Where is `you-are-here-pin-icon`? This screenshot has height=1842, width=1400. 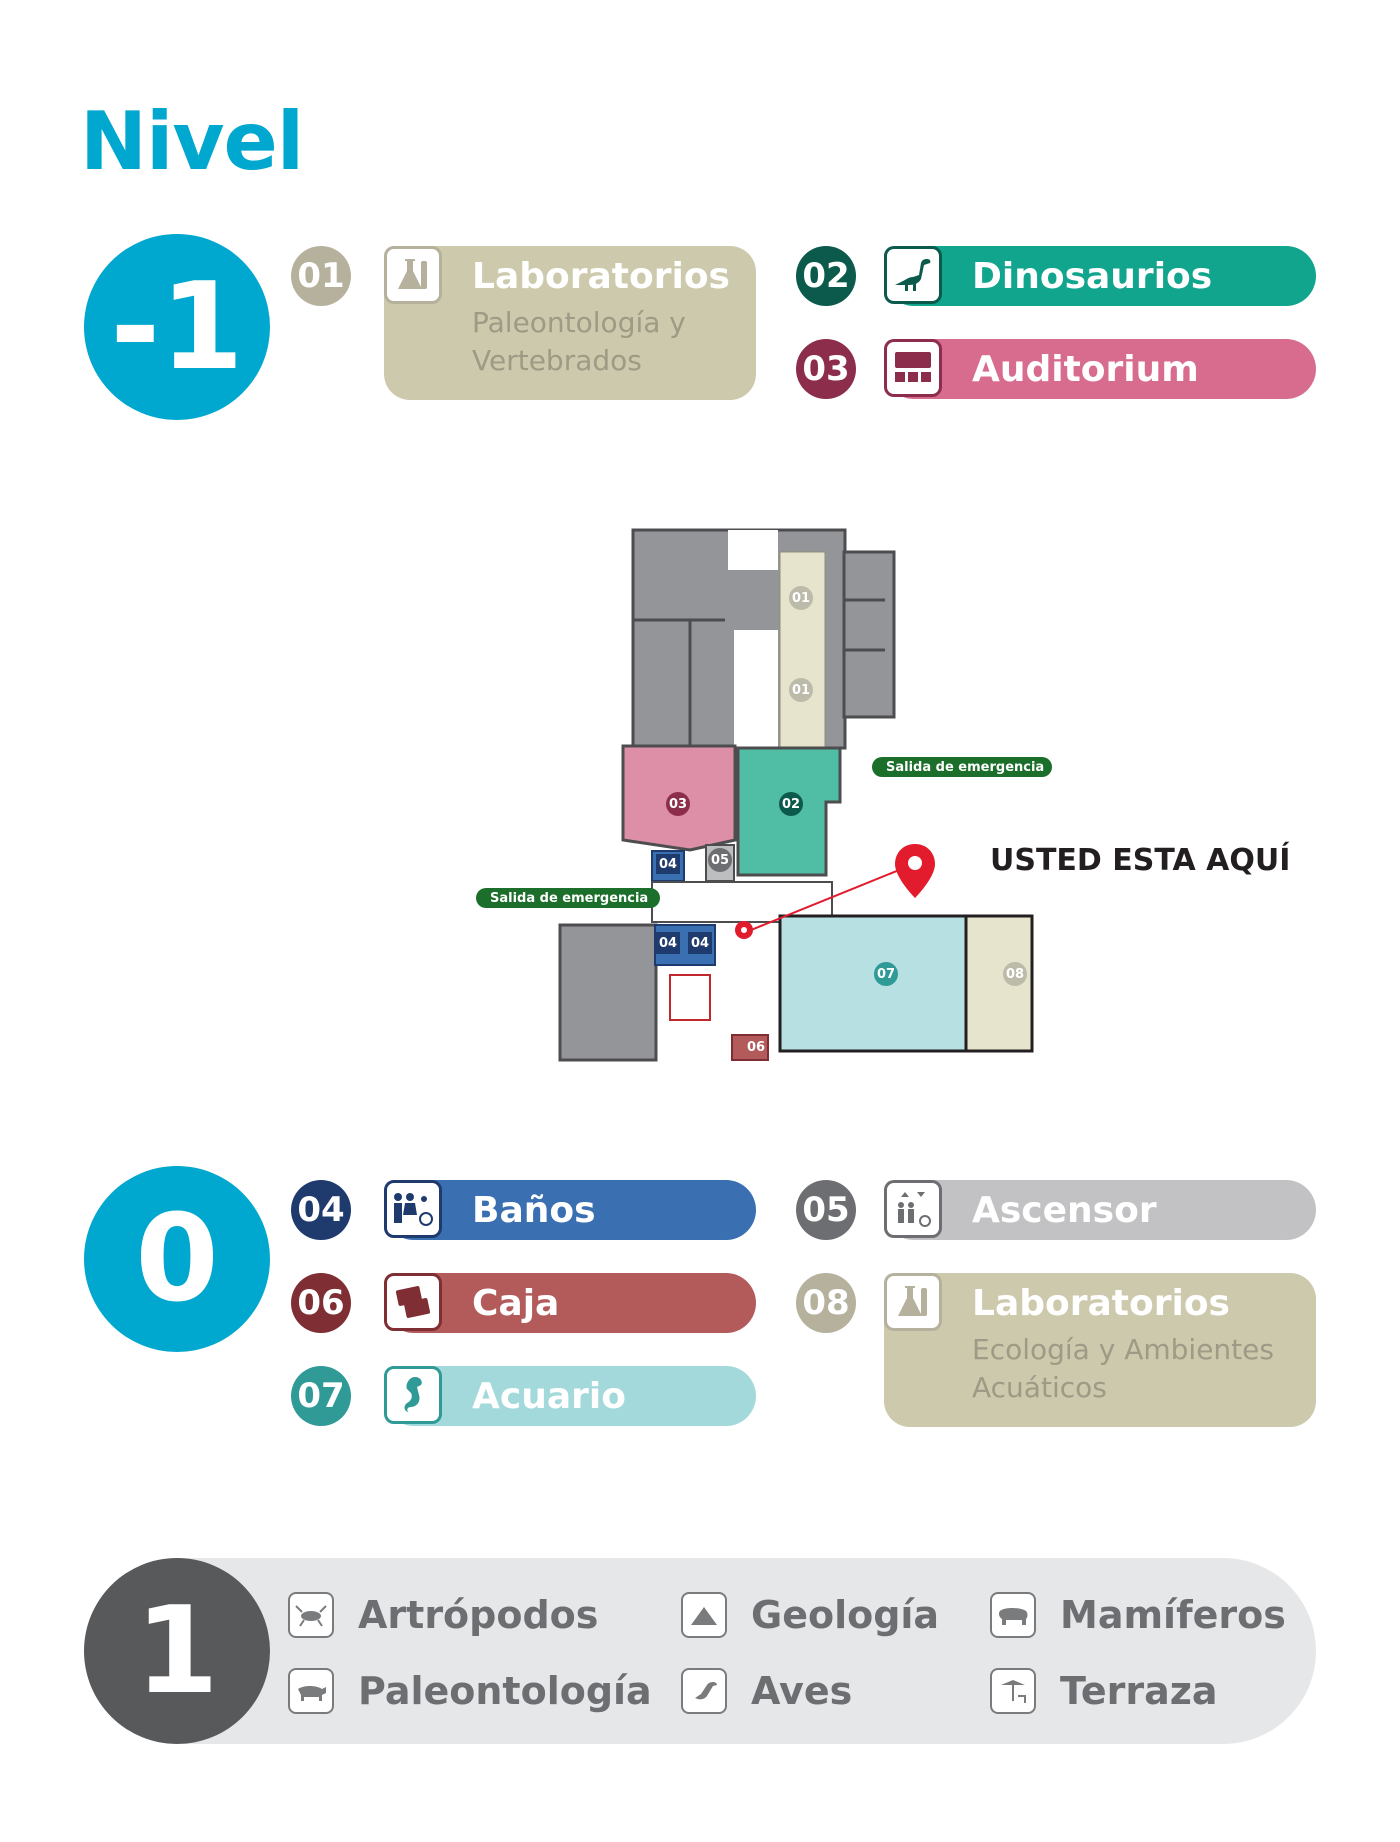 you-are-here-pin-icon is located at coordinates (915, 871).